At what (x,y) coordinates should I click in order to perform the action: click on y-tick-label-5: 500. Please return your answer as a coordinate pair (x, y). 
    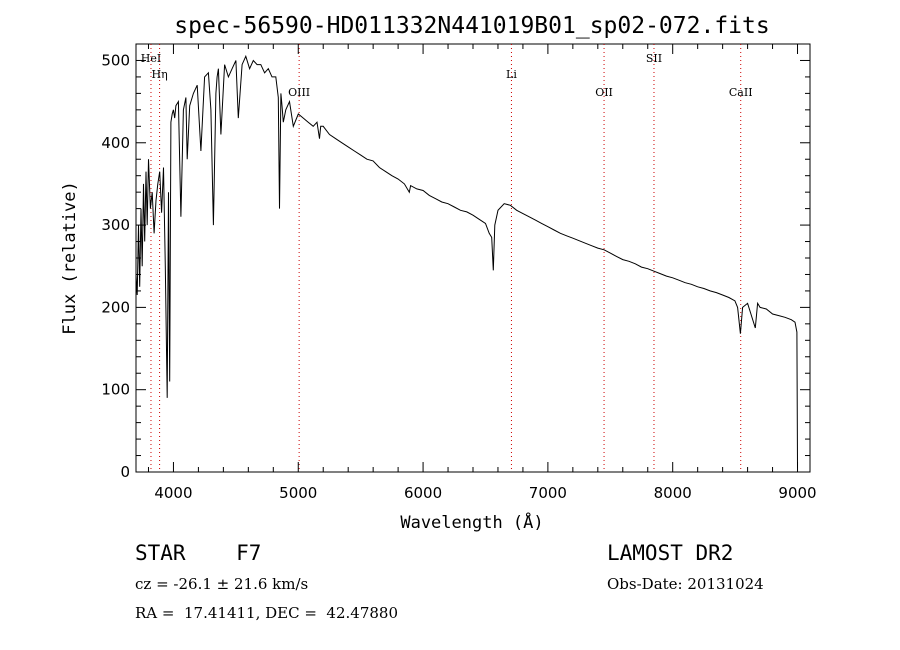
    Looking at the image, I should click on (115, 60).